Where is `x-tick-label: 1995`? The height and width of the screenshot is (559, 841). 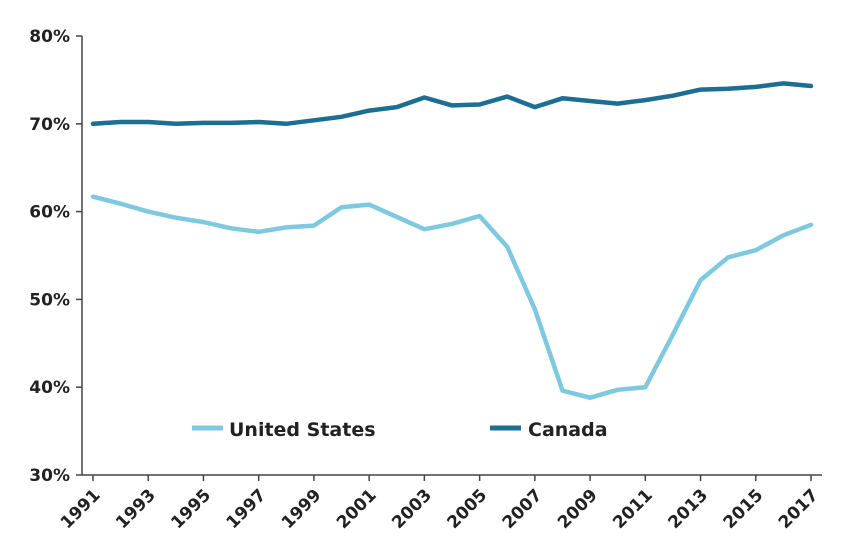
x-tick-label: 1995 is located at coordinates (191, 509).